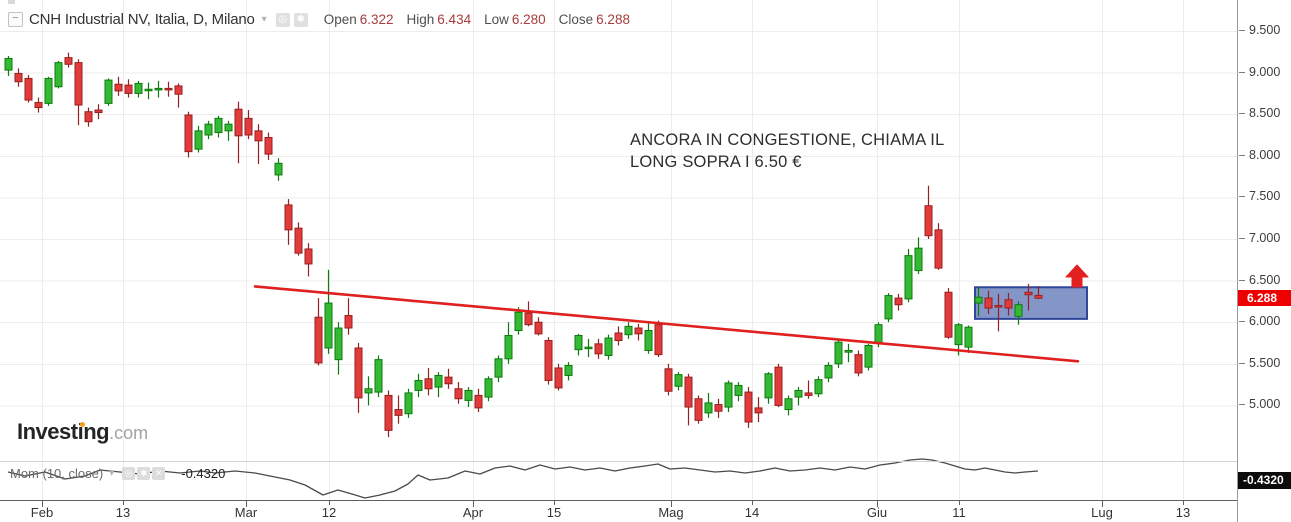 The height and width of the screenshot is (522, 1291). I want to click on momentum-label: Mom (10, close), so click(57, 473).